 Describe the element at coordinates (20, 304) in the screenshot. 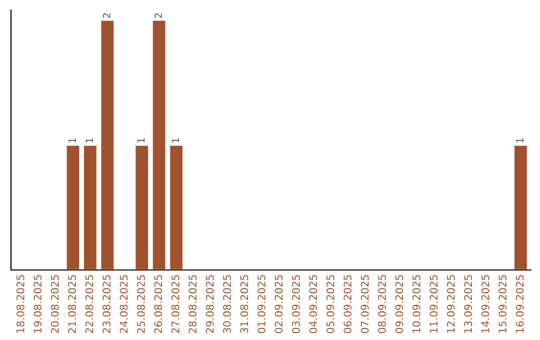

I see `x-tick-label: 18.08.2025` at that location.